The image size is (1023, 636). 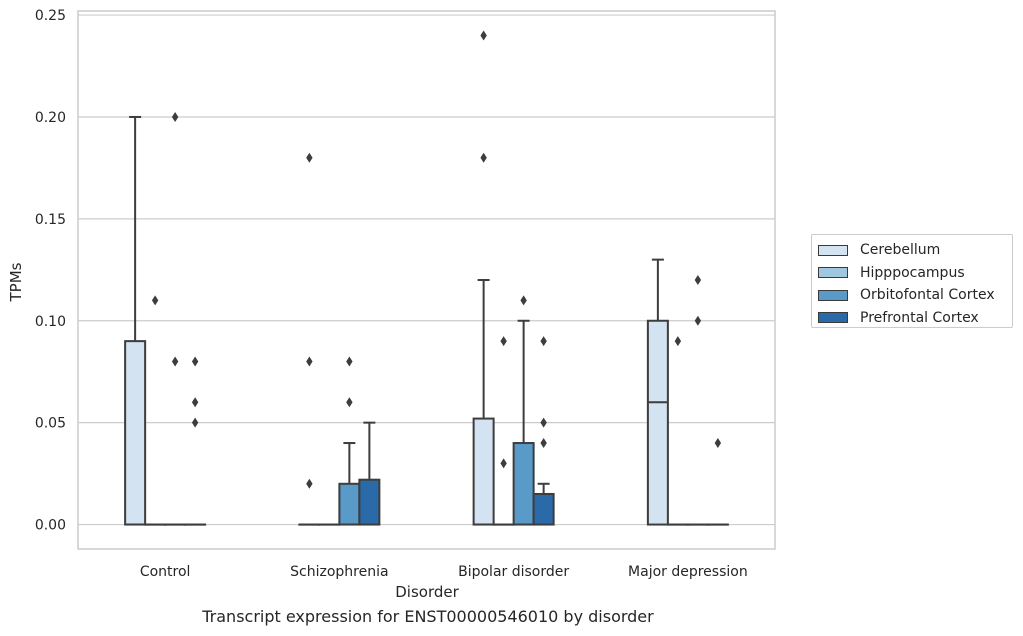 I want to click on legend-item: Hipppocampus, so click(x=912, y=273).